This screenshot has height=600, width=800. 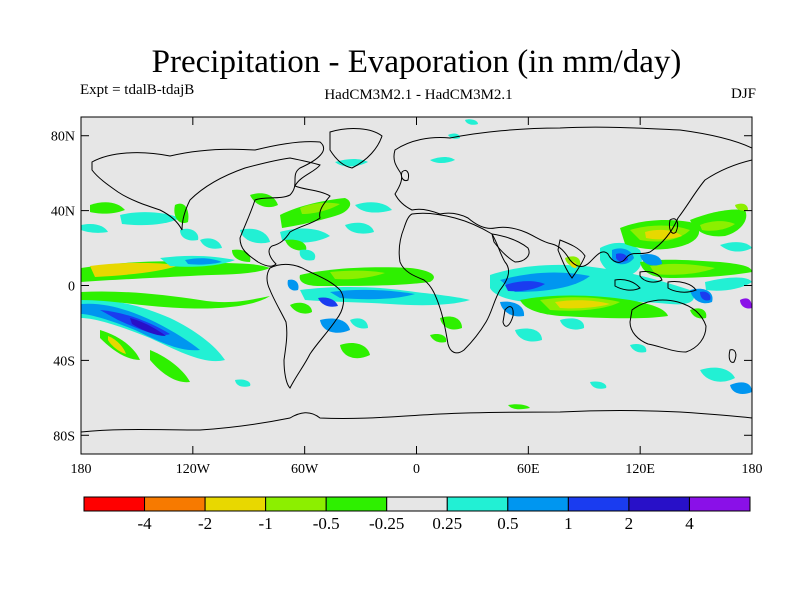 I want to click on lat-tick-label: 40N, so click(x=63, y=212).